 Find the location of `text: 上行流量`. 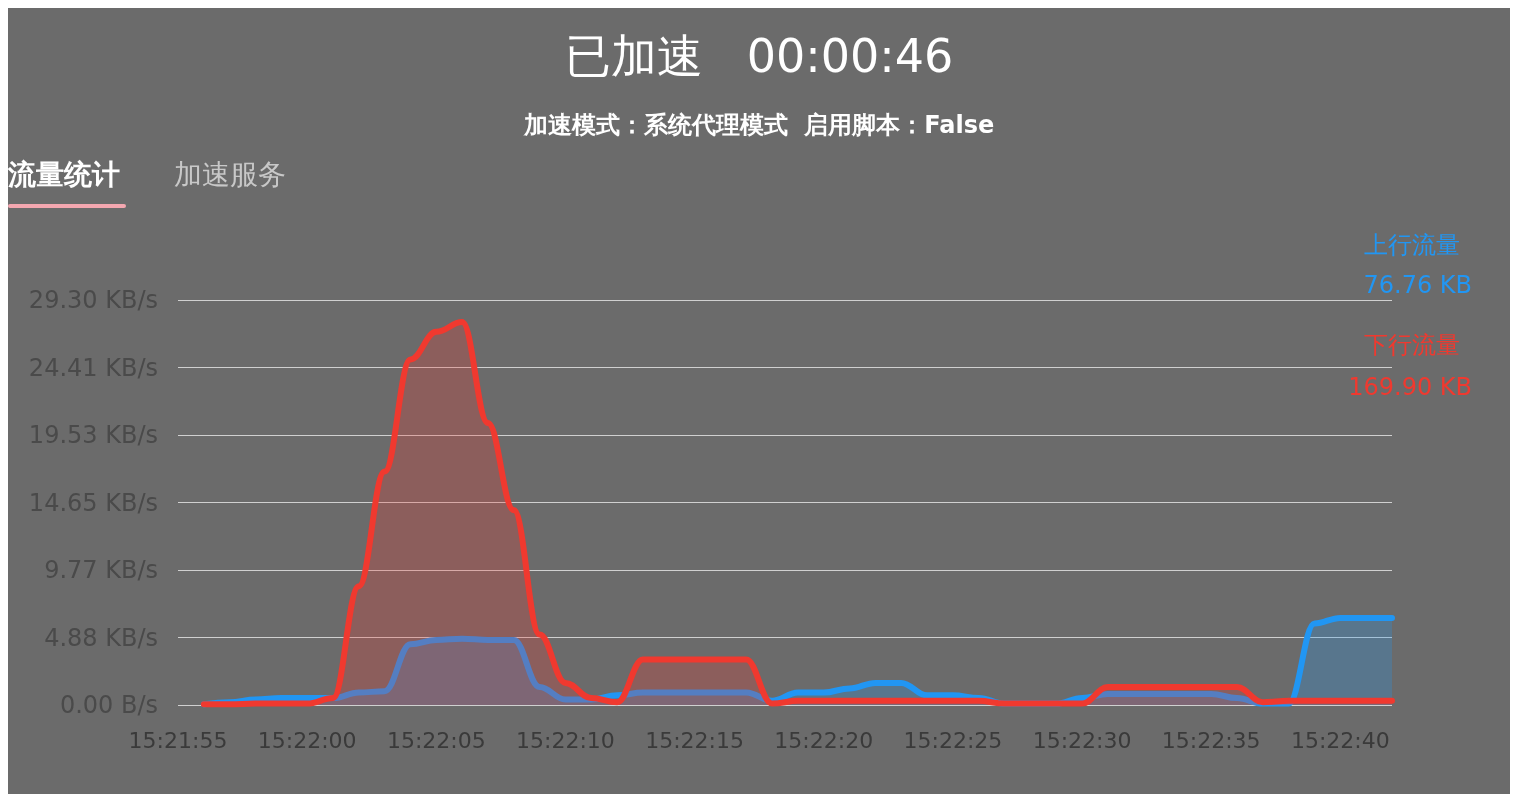

text: 上行流量 is located at coordinates (1412, 245).